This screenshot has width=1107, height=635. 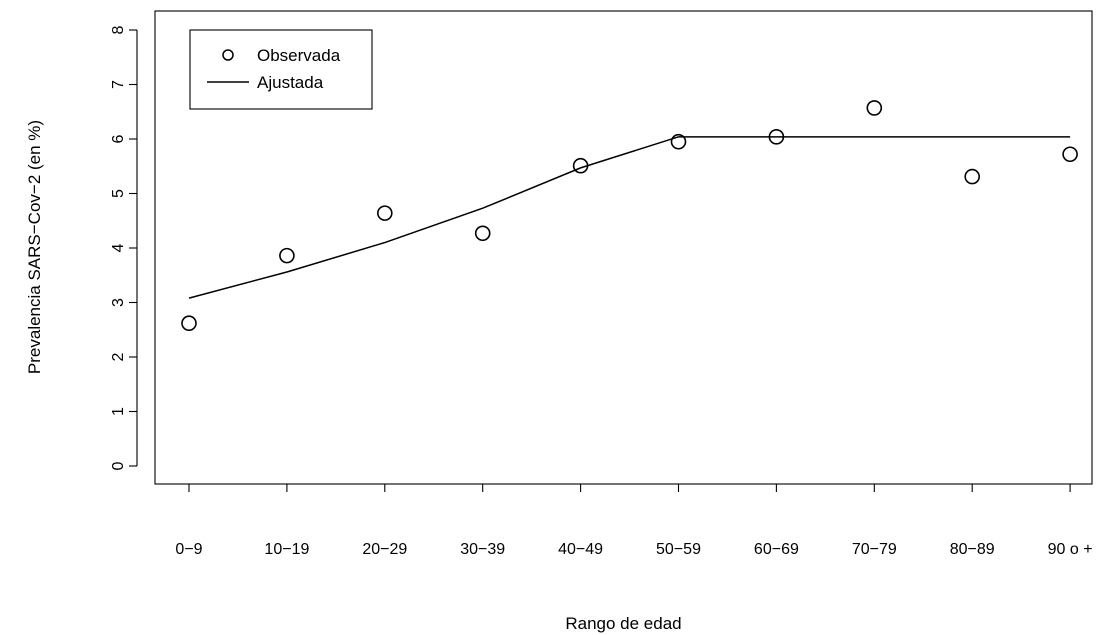 I want to click on x-tick-label-8: 80−89, so click(x=972, y=549).